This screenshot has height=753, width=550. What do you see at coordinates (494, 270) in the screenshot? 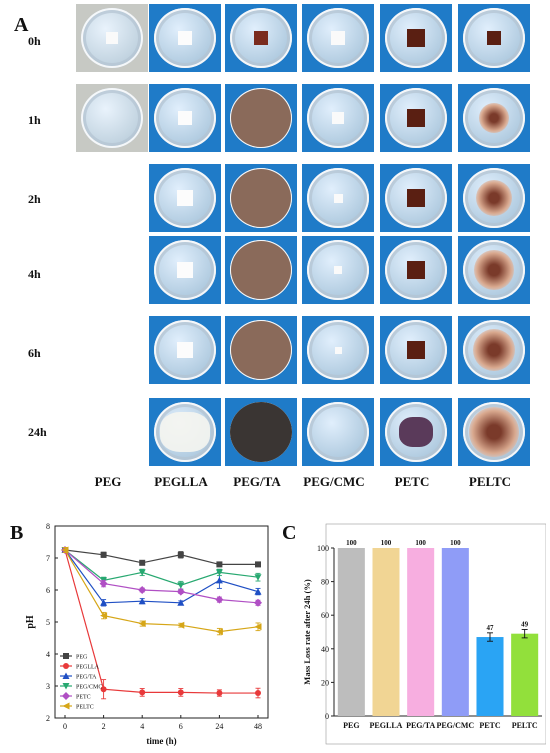
I see `petri-dish-peltc-4h` at bounding box center [494, 270].